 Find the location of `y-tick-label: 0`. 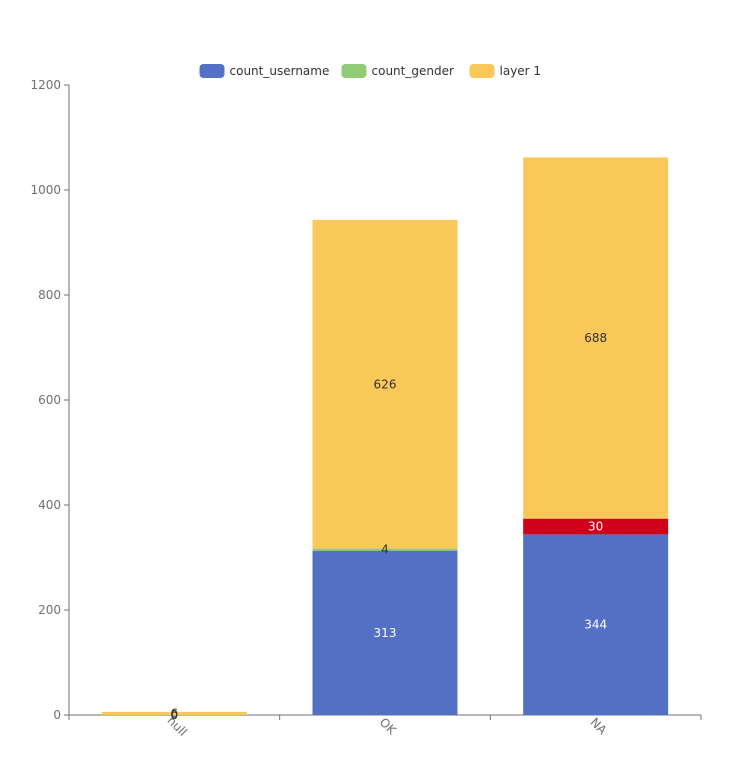

y-tick-label: 0 is located at coordinates (57, 715).